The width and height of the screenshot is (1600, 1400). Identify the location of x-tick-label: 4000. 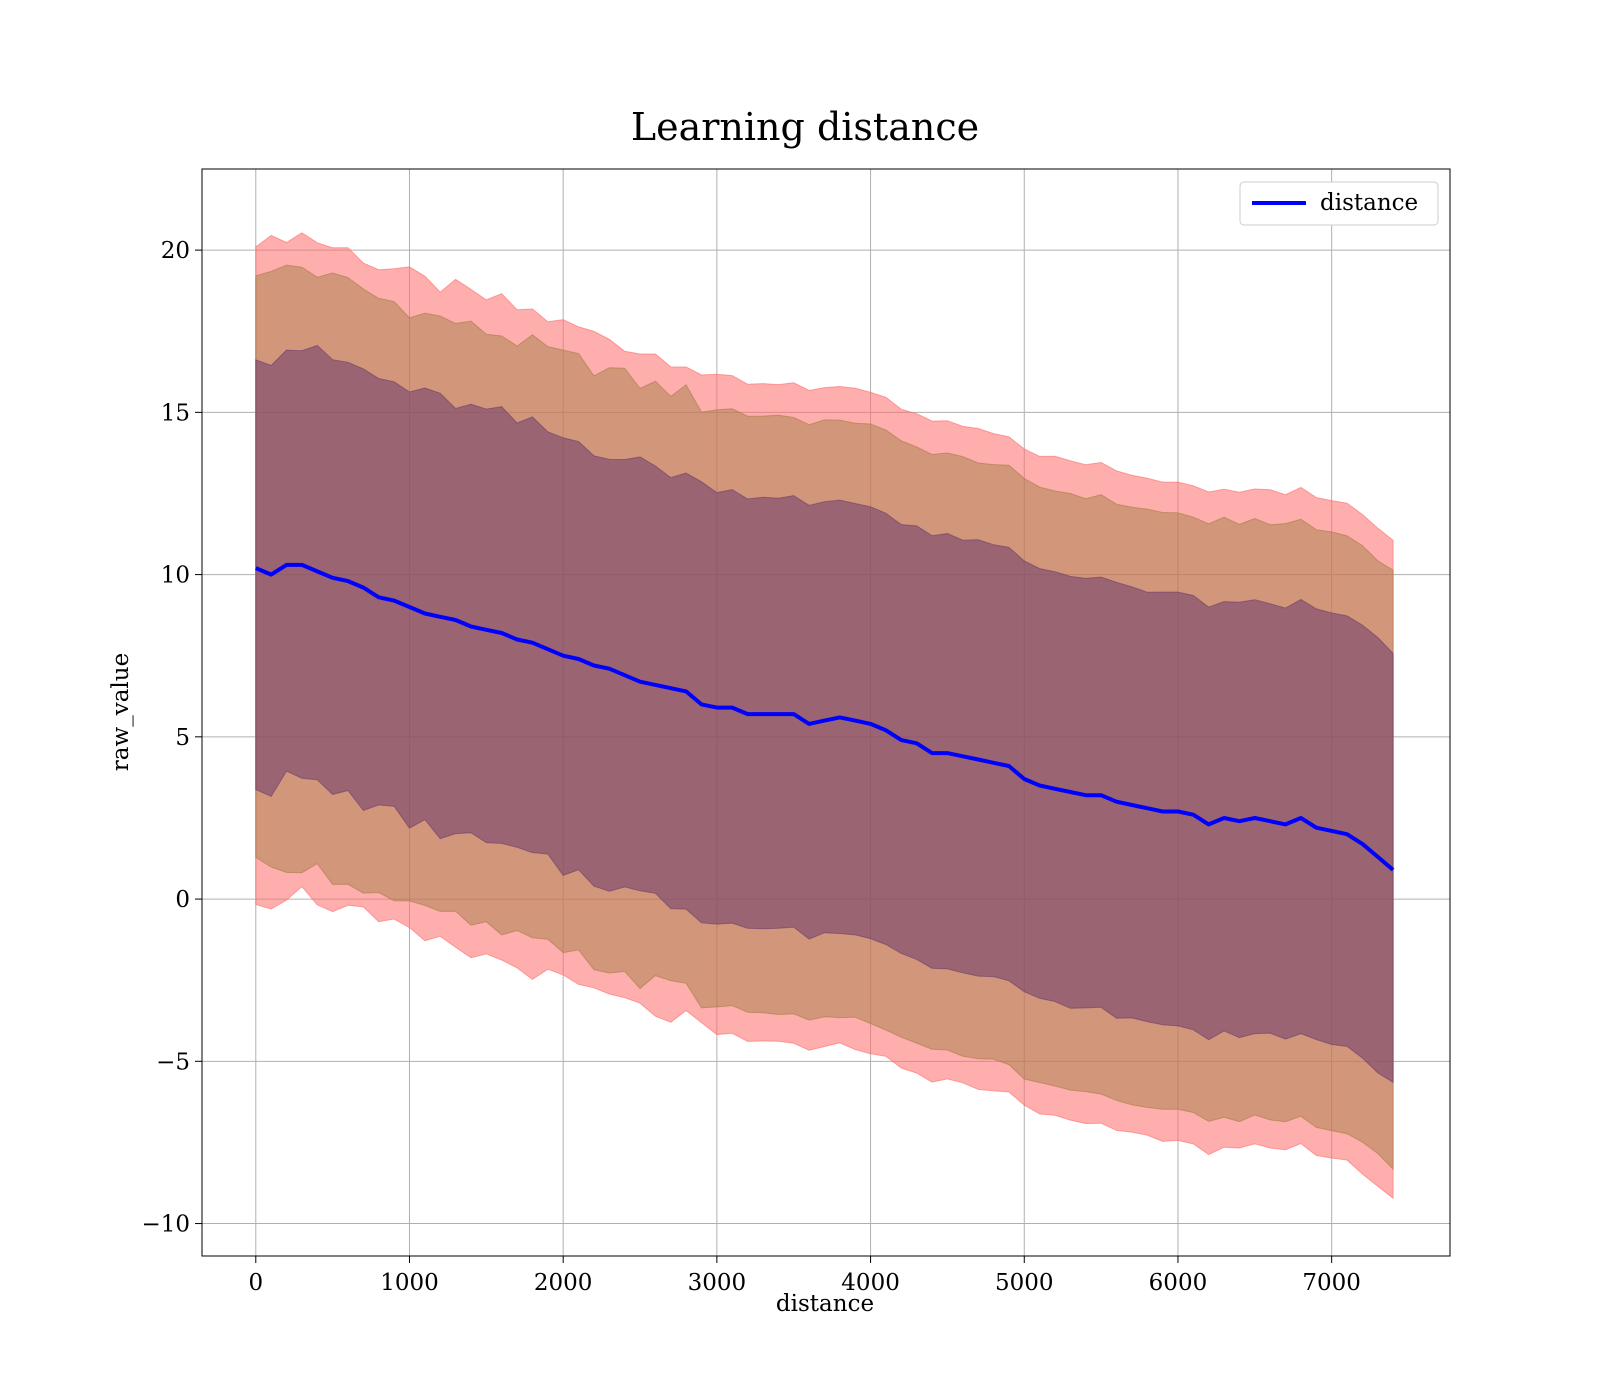
(870, 1283).